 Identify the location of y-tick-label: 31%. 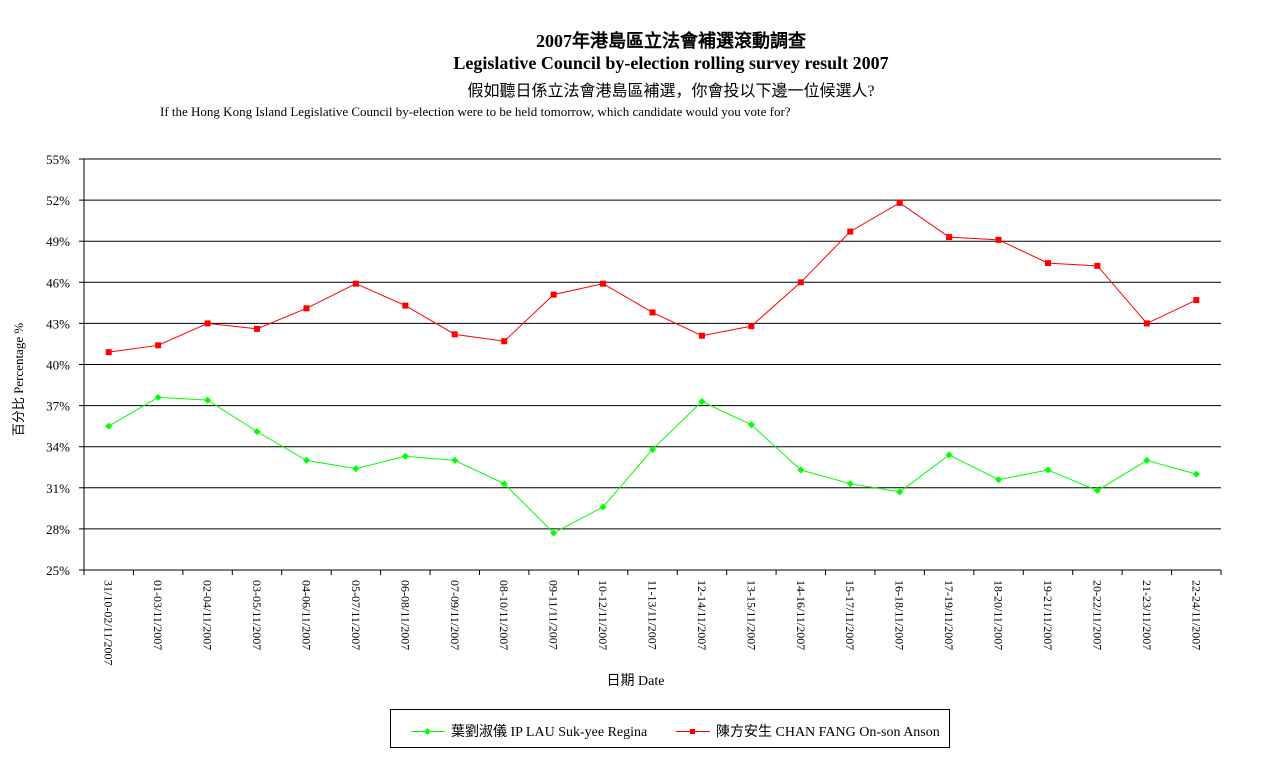
(58, 488).